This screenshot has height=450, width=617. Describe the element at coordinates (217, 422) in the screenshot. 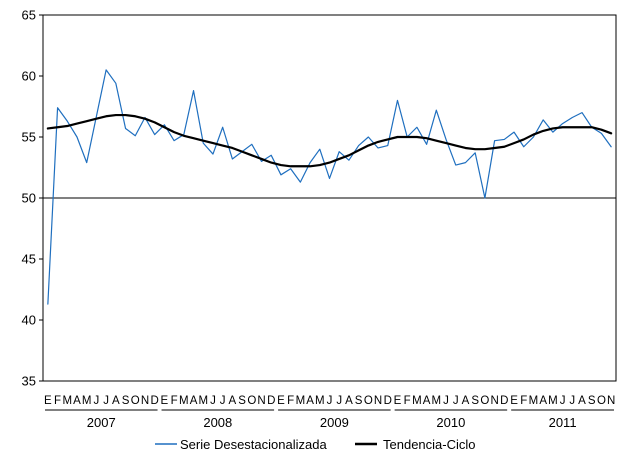

I see `year-label: 2008` at that location.